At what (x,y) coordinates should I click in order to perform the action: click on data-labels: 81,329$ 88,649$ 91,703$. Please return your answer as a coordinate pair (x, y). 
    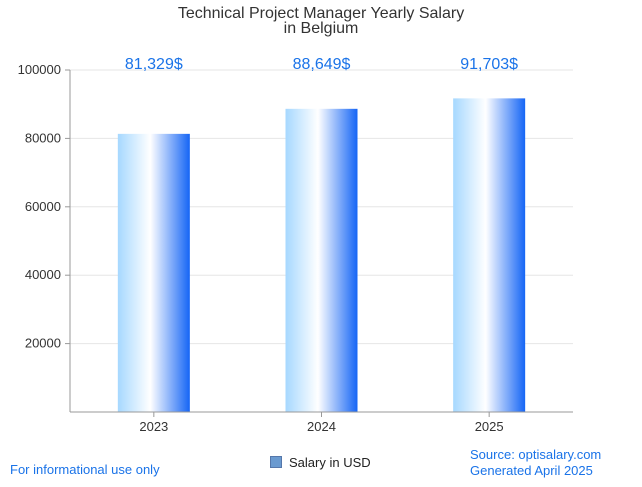
    Looking at the image, I should click on (321, 64).